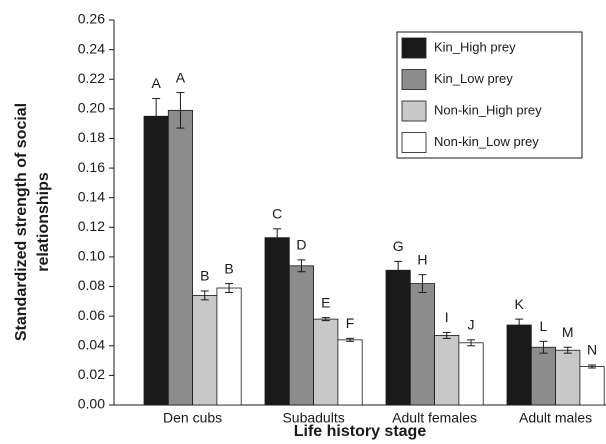 The width and height of the screenshot is (606, 444). I want to click on y-tick-label: 0.14, so click(91, 196).